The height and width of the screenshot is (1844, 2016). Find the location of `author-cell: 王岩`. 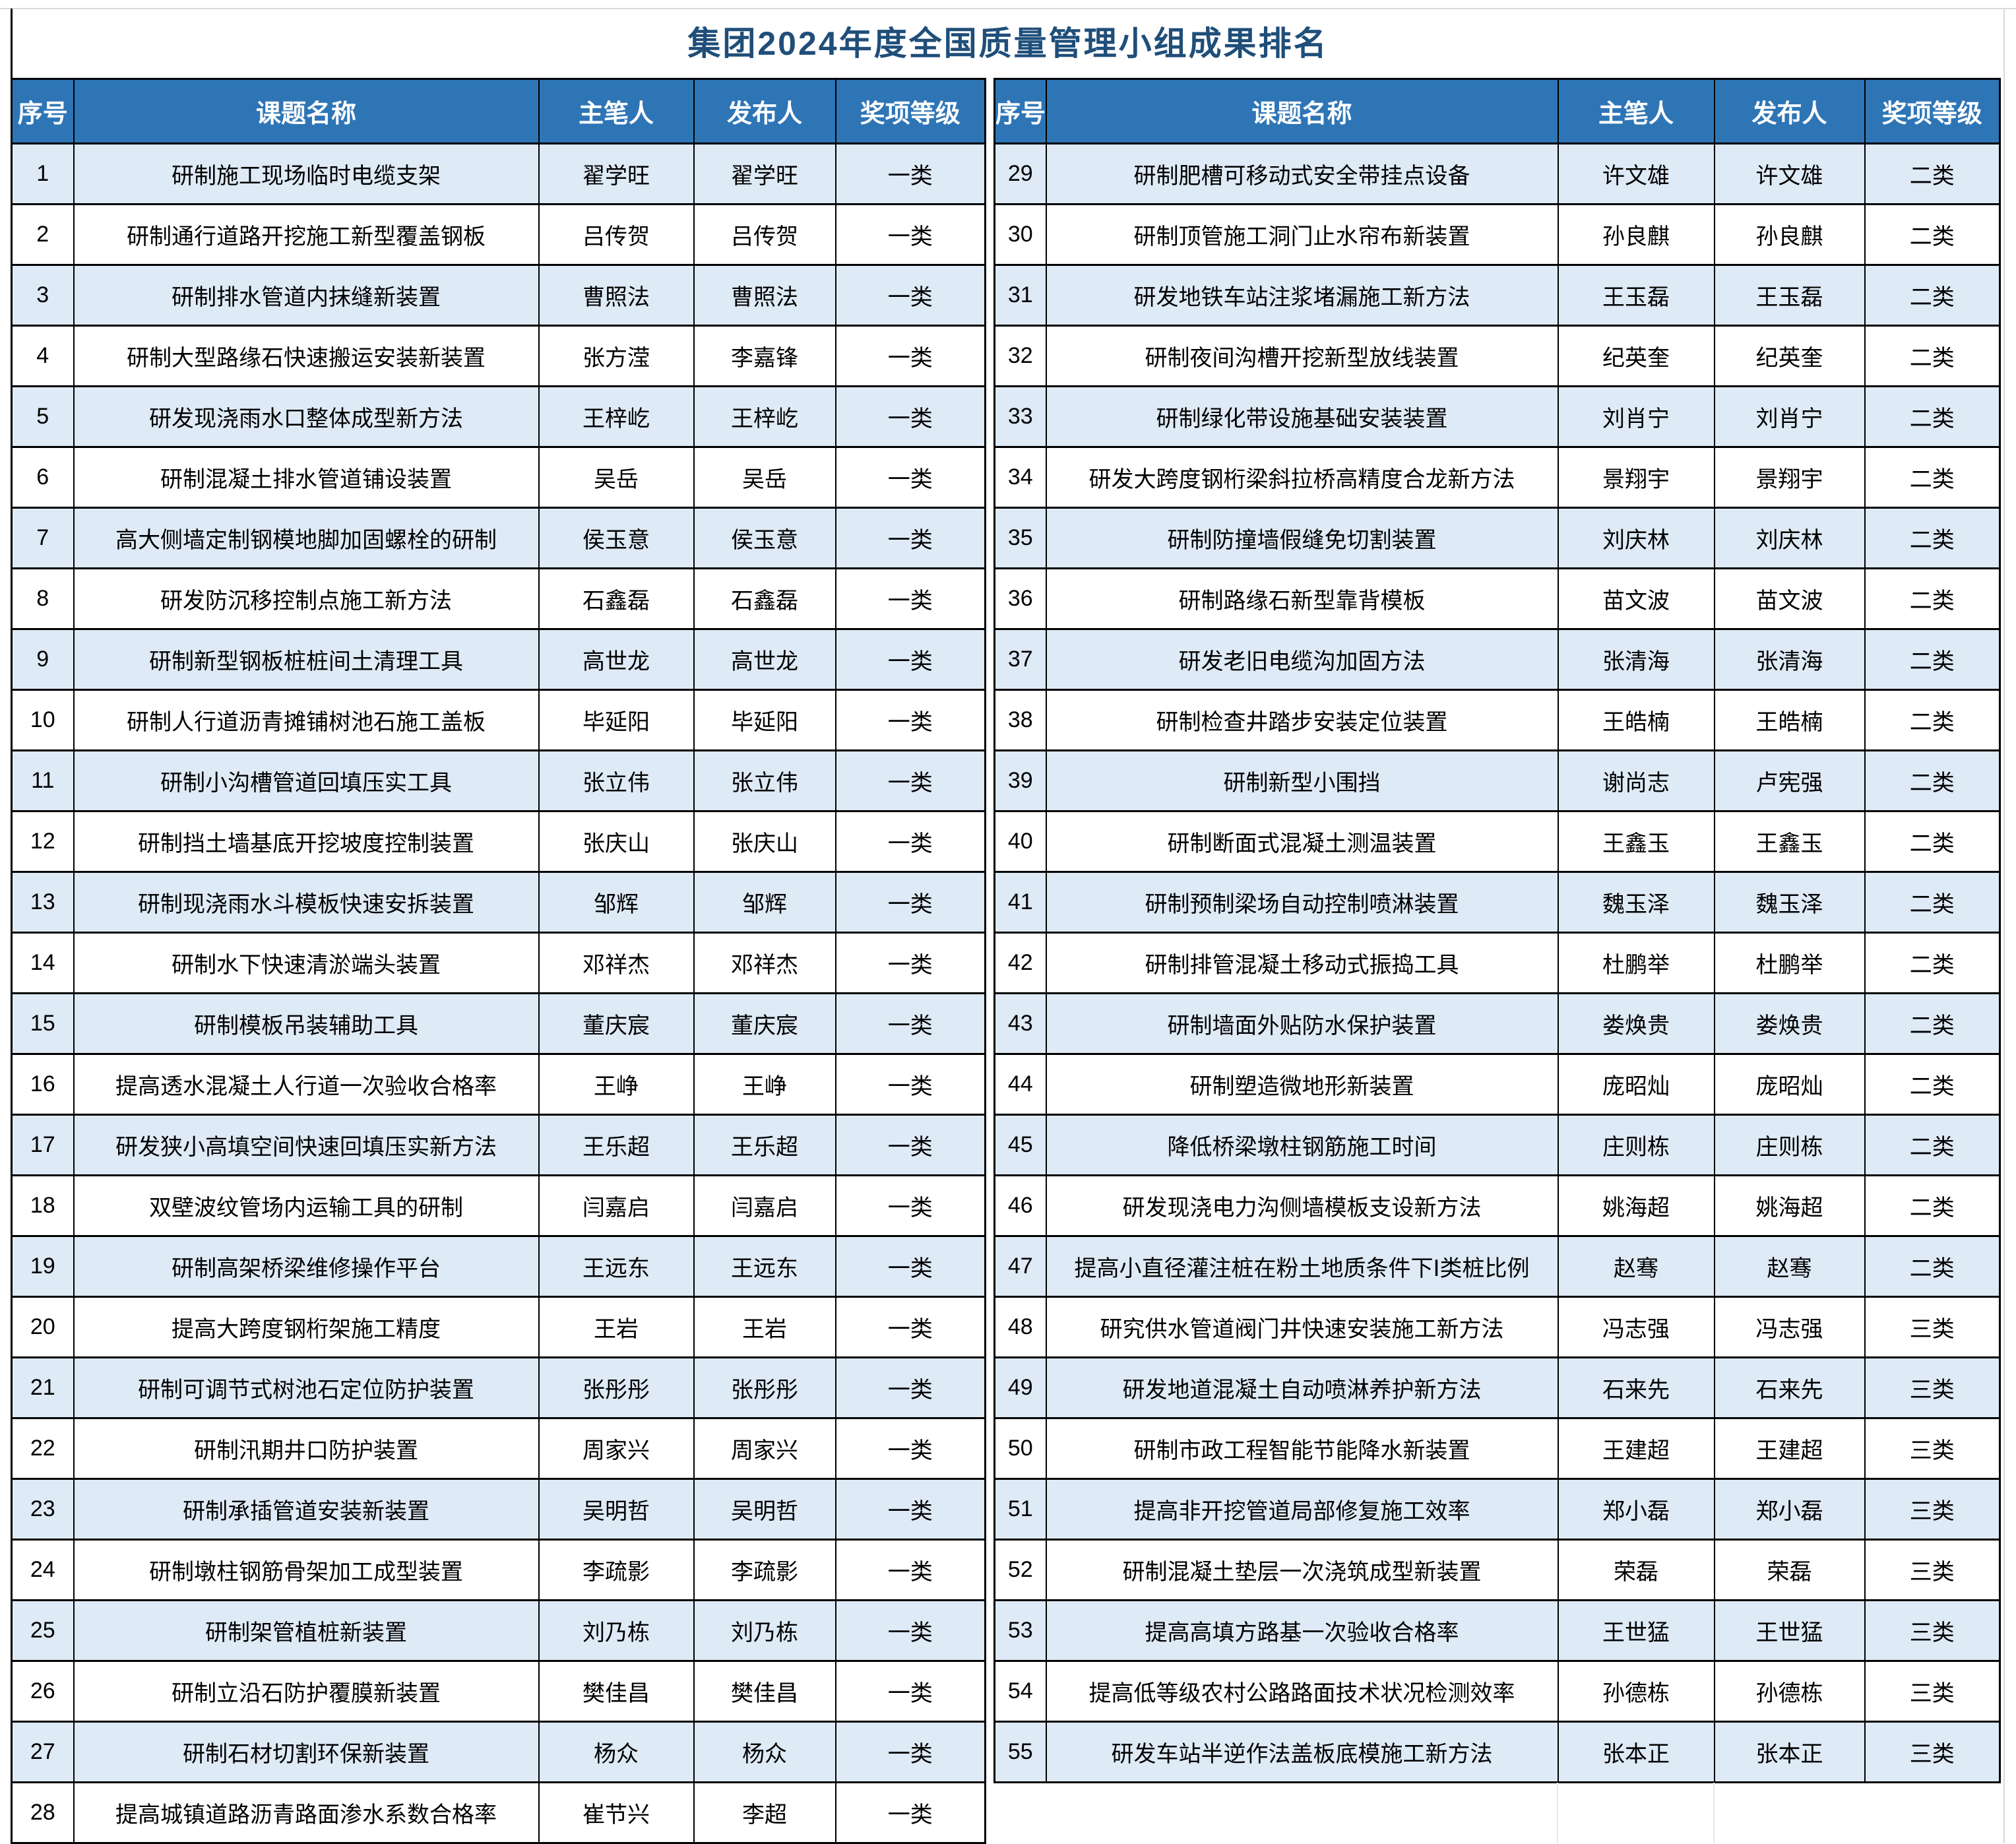

author-cell: 王岩 is located at coordinates (616, 1327).